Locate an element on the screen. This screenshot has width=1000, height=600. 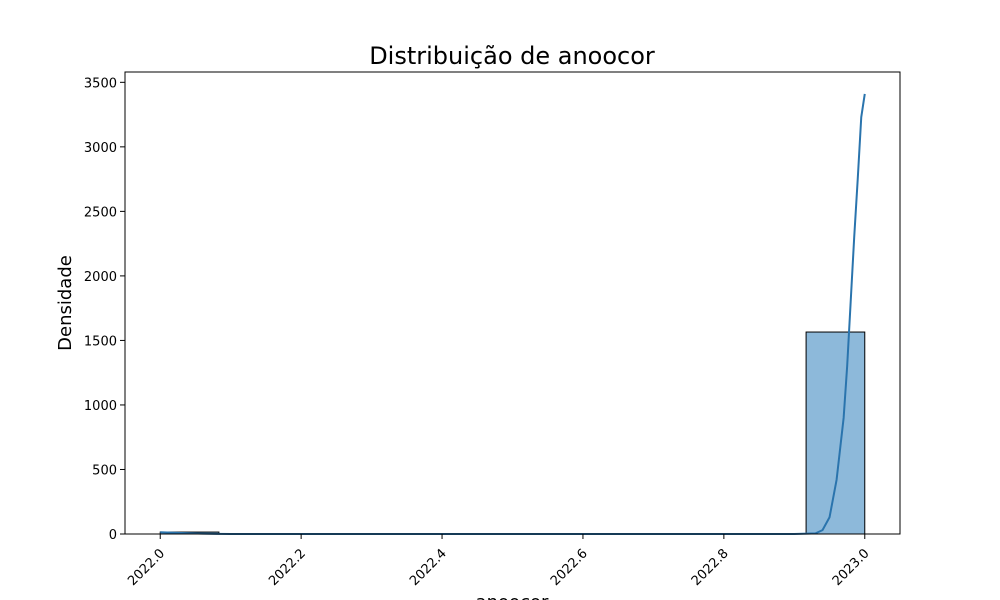
y-tick-label: 1000 is located at coordinates (100, 406).